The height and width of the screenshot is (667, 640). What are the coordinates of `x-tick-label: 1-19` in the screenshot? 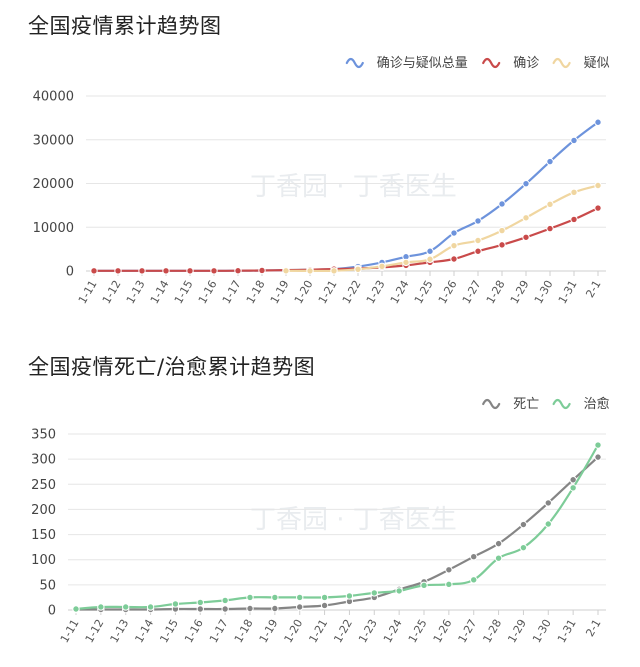 It's located at (269, 631).